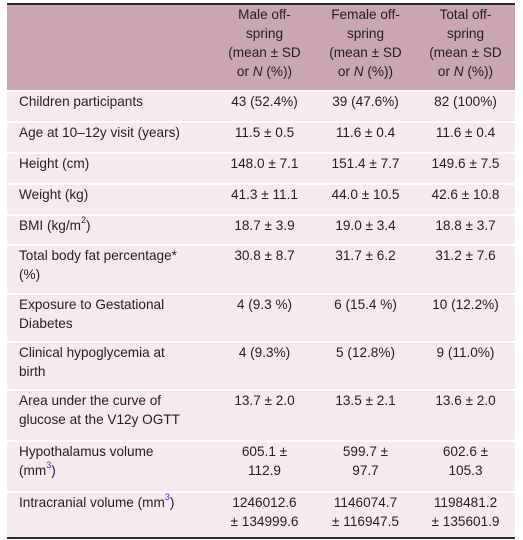  I want to click on total-value: 149.6 ± 7.5, so click(465, 168).